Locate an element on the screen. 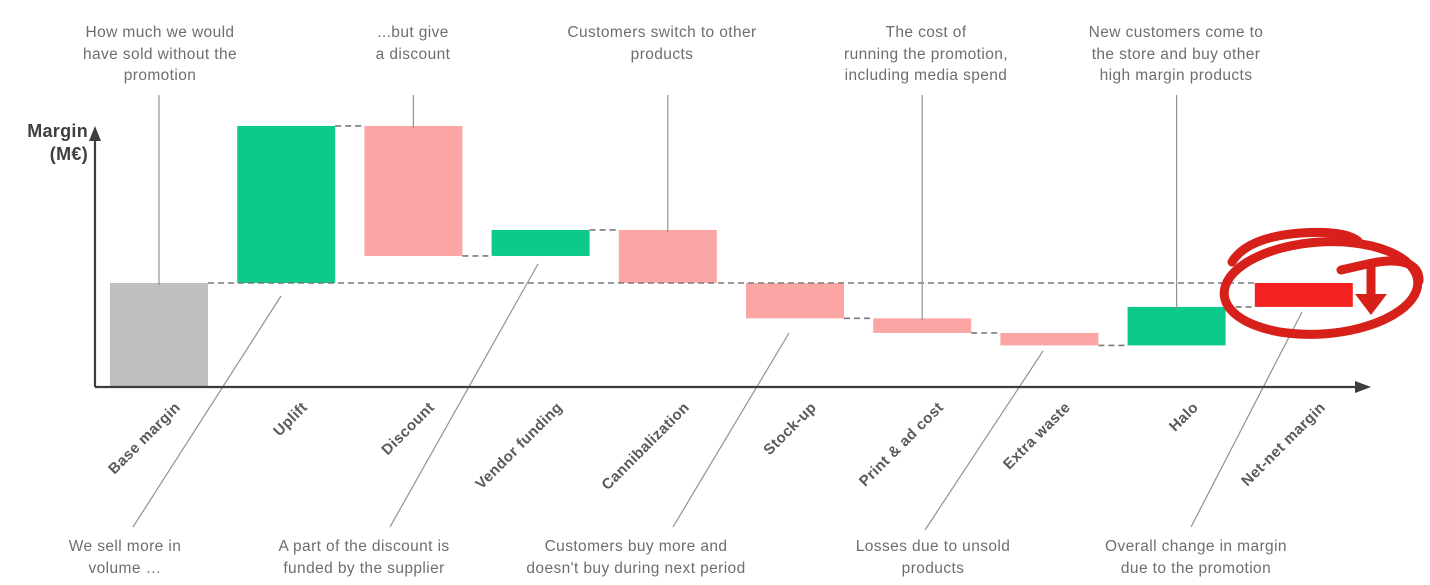 This screenshot has height=585, width=1430. y-axis-arrowhead is located at coordinates (95, 133).